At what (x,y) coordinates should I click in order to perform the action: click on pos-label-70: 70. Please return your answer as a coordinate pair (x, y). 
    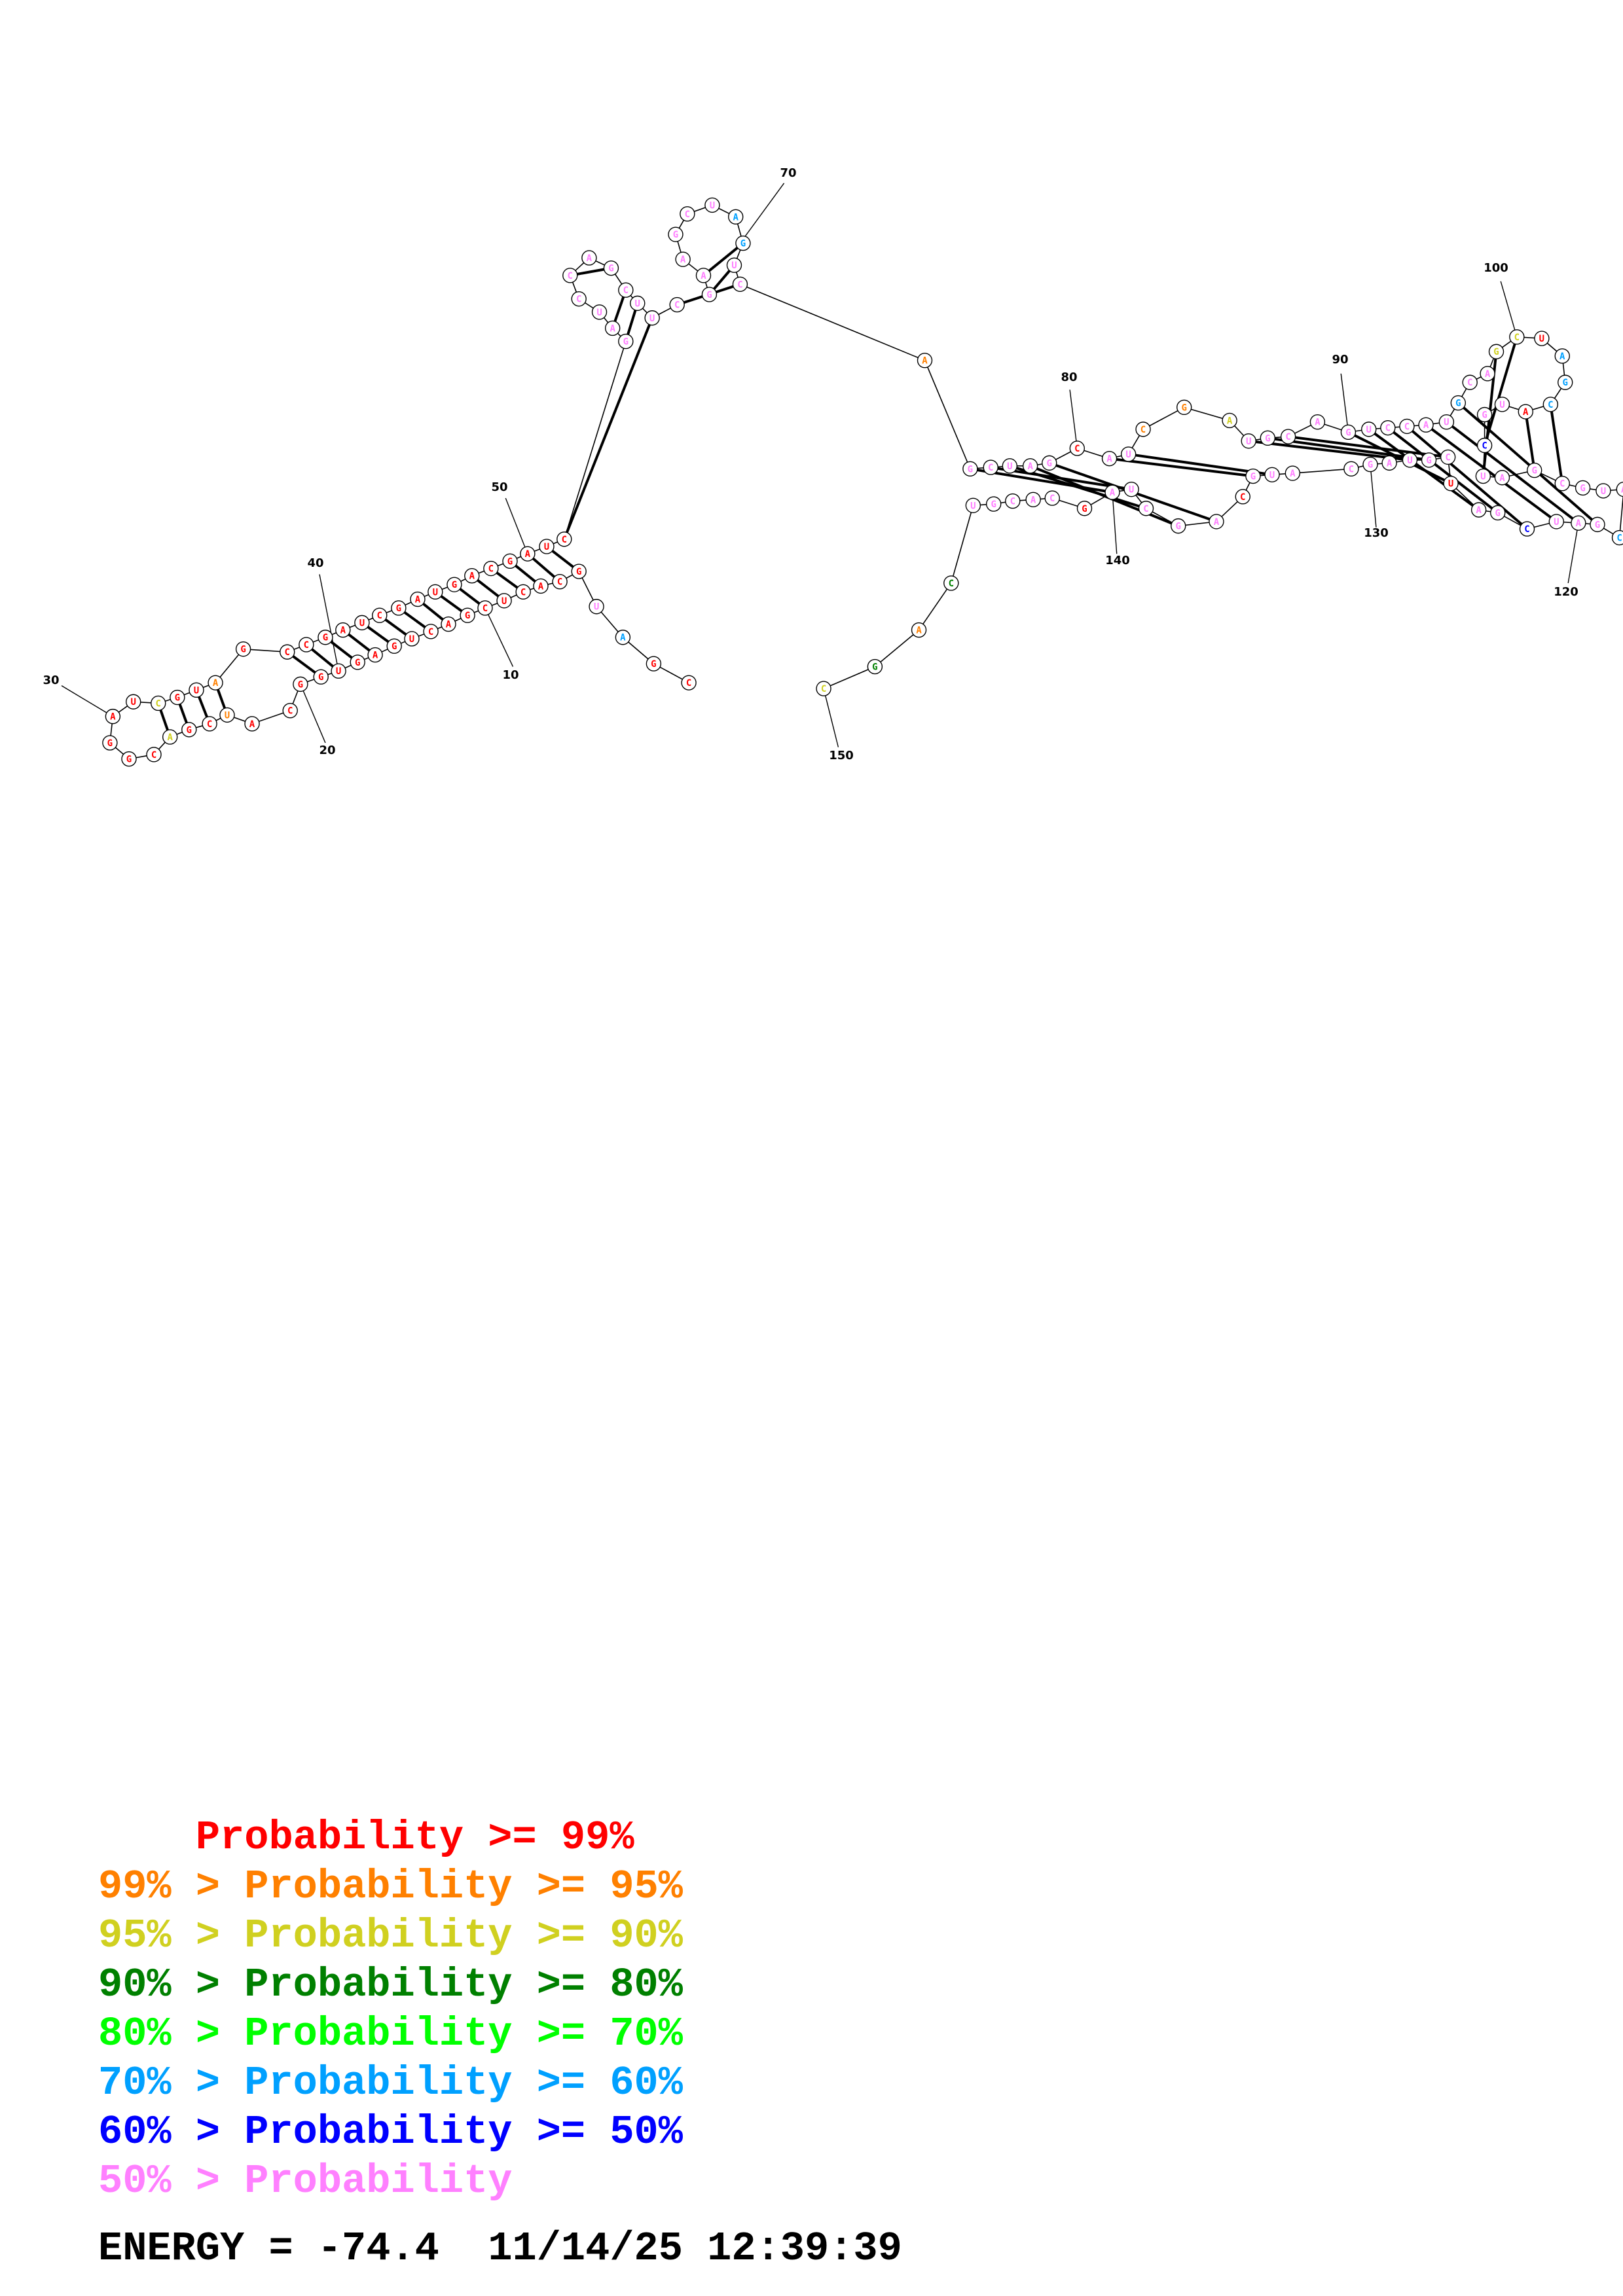
    Looking at the image, I should click on (788, 173).